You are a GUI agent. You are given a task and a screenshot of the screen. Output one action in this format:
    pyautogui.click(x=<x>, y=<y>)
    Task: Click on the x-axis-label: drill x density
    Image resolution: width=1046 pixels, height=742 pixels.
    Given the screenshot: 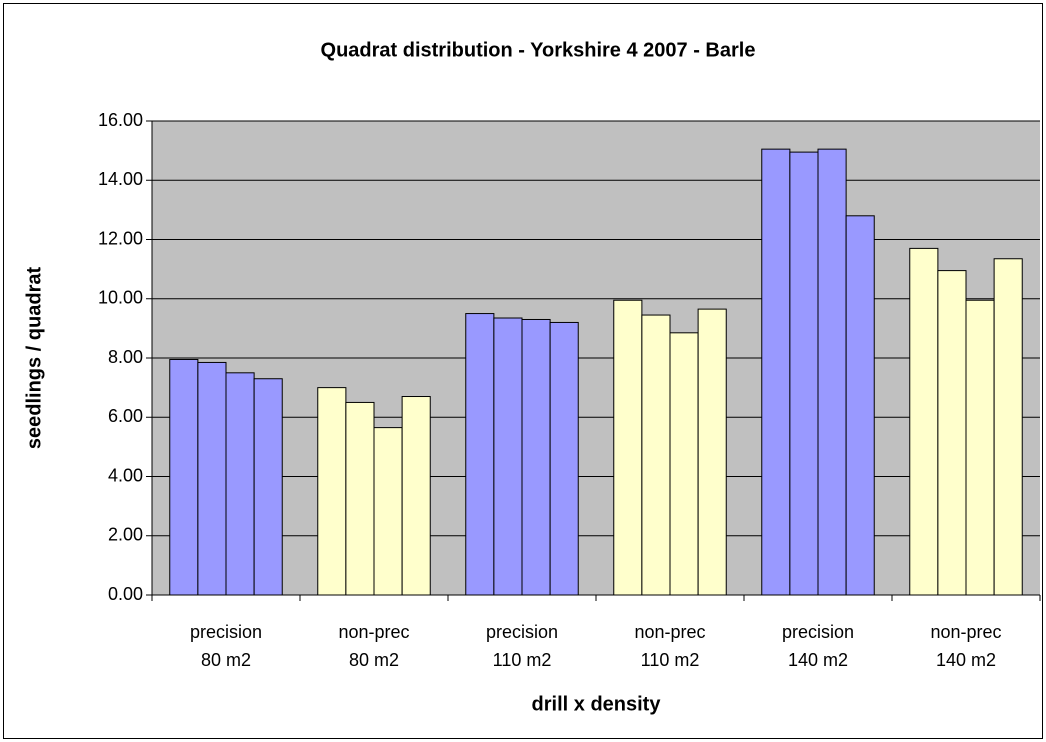 What is the action you would take?
    pyautogui.click(x=597, y=704)
    